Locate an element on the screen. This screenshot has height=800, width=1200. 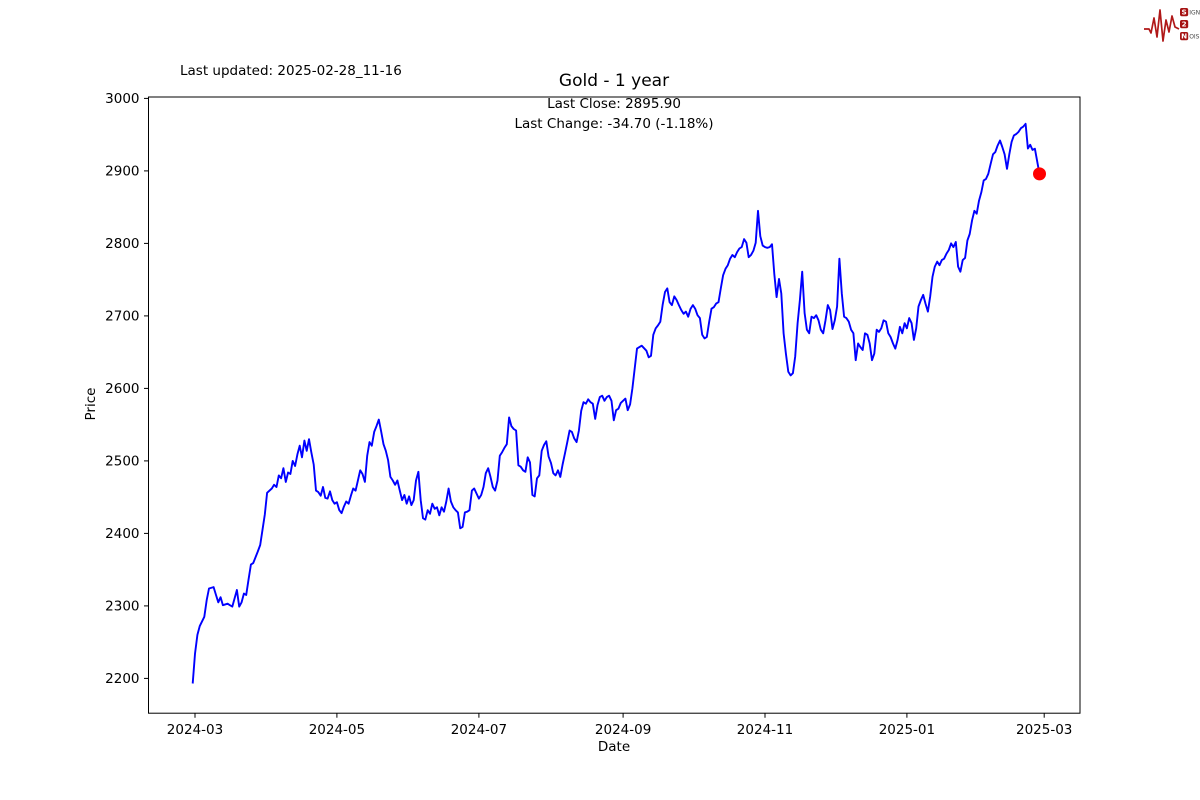
last-change-annotation: Last Change: -34.70 (-1.18%) is located at coordinates (614, 124).